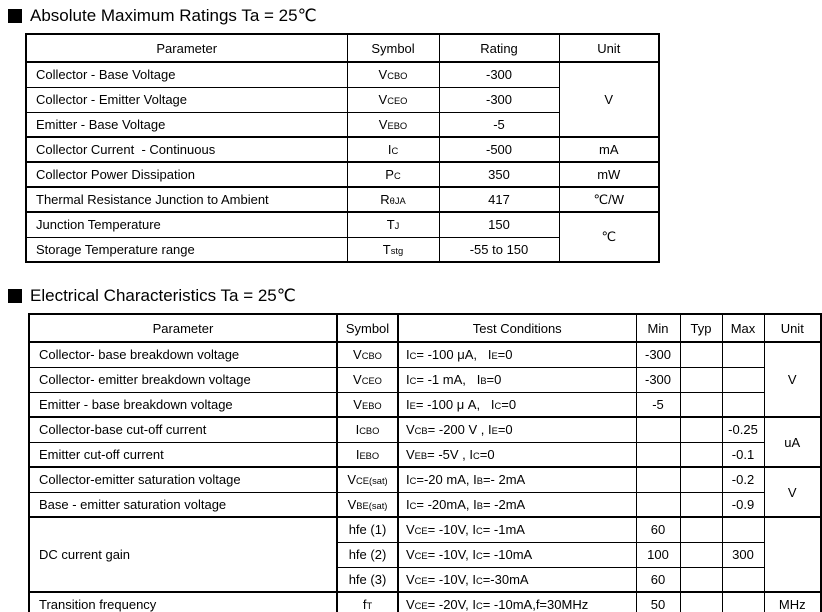 The height and width of the screenshot is (612, 822). I want to click on text: Junction Temperature, so click(98, 225).